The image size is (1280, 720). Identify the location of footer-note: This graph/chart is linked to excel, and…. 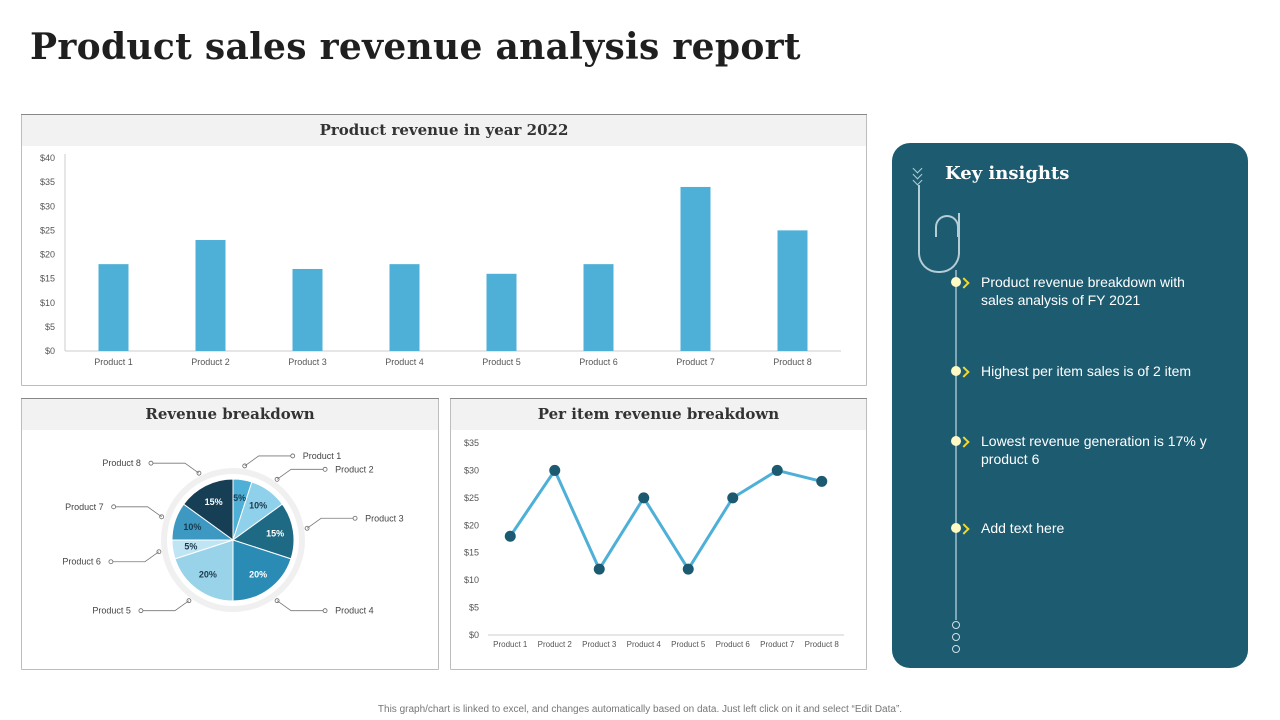
(640, 709).